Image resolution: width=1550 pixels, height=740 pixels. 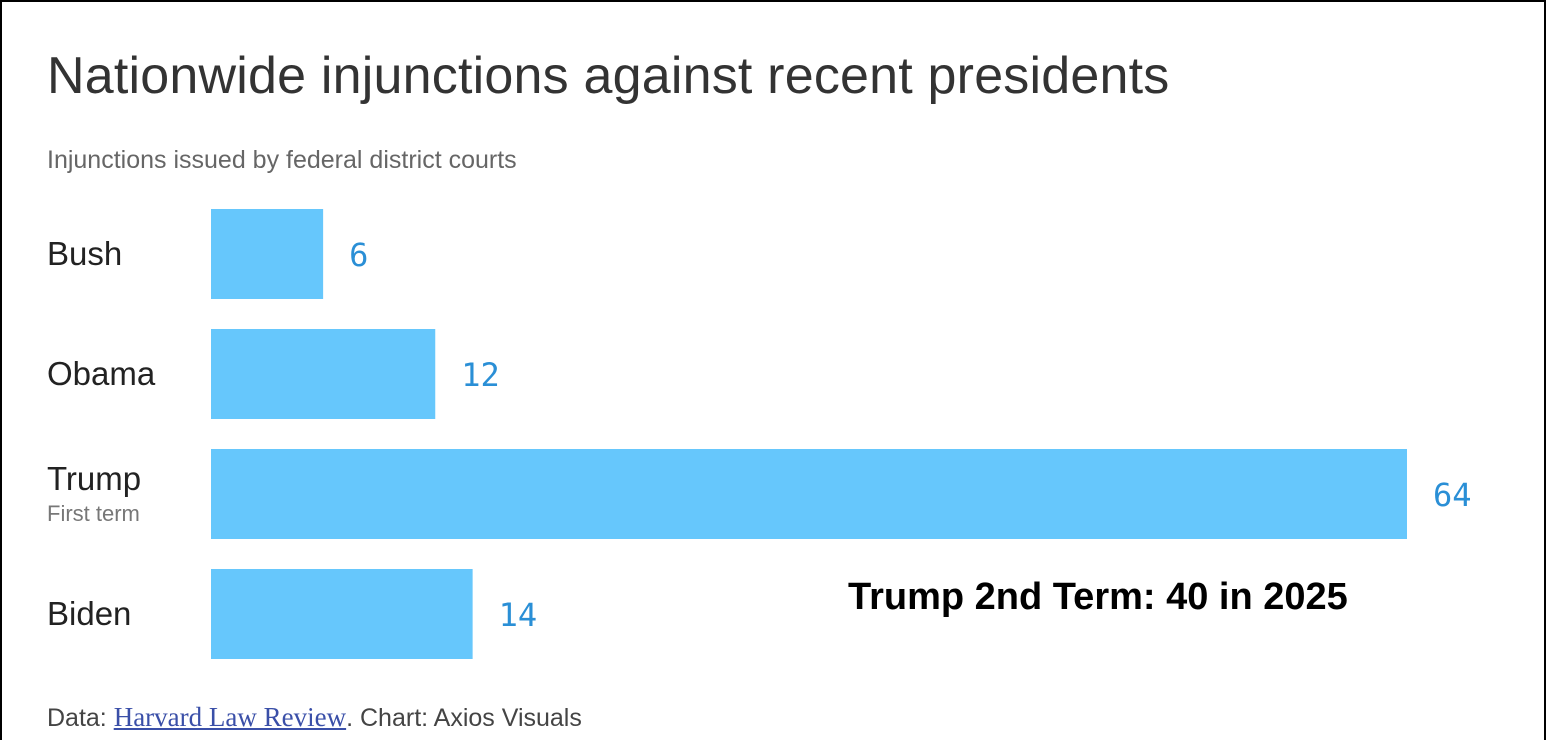 I want to click on category-label: Trump, so click(x=94, y=478).